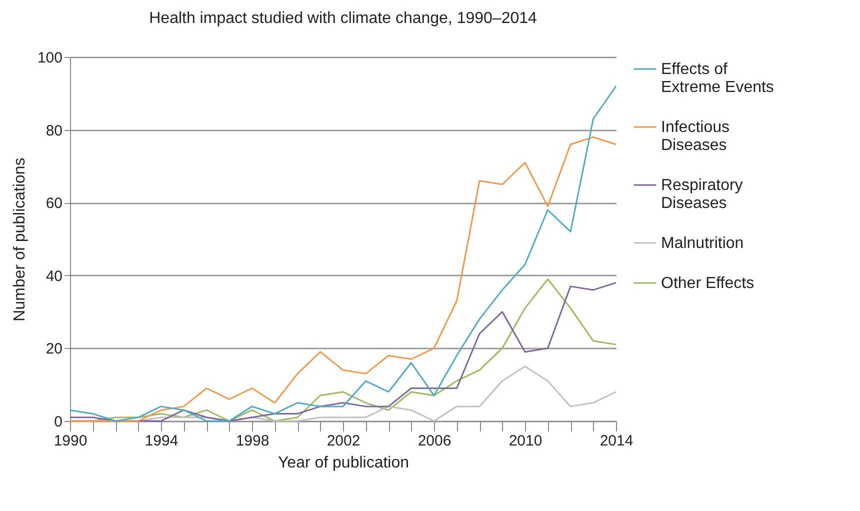  Describe the element at coordinates (717, 78) in the screenshot. I see `legend-label: Effects of Extreme Events` at that location.